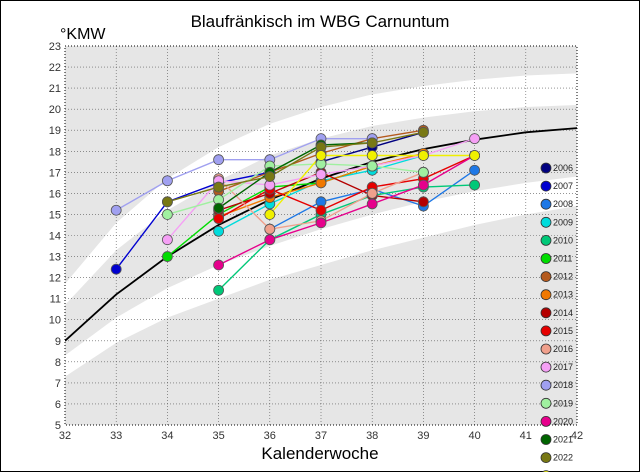 The width and height of the screenshot is (640, 472). I want to click on y-tick-label: 5, so click(58, 426).